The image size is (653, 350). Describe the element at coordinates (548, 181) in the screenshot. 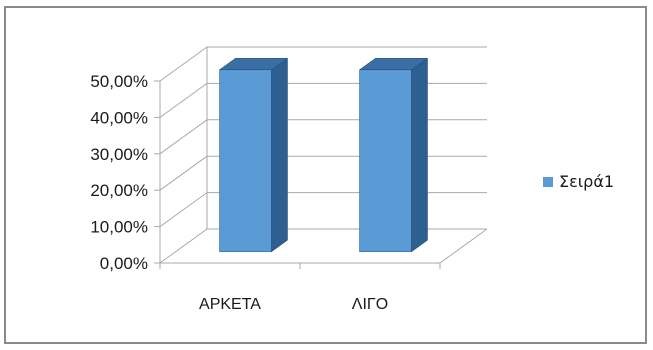

I see `legend-swatch` at that location.